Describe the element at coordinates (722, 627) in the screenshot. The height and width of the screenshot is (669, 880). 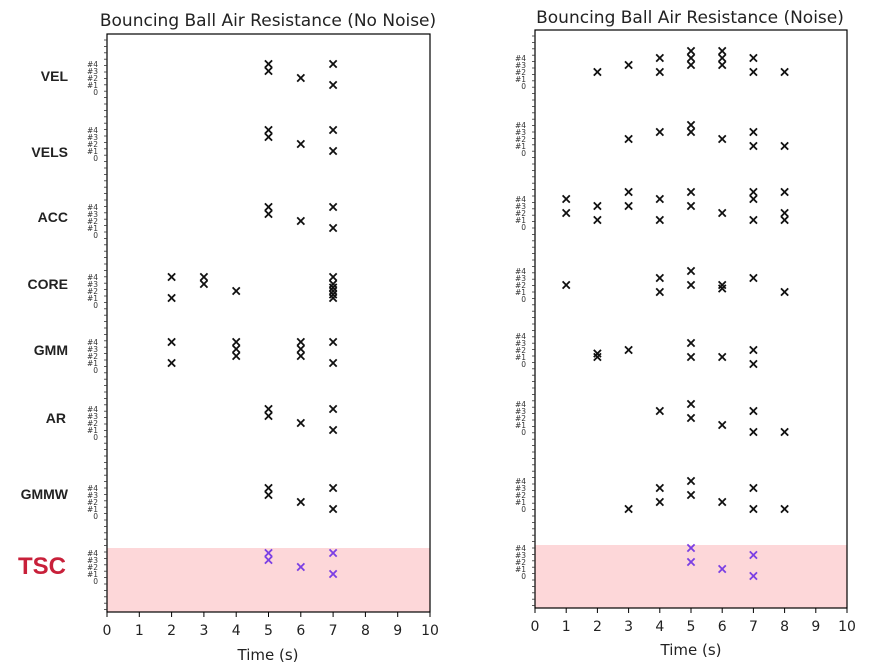
I see `right-x-tick-label: 6` at that location.